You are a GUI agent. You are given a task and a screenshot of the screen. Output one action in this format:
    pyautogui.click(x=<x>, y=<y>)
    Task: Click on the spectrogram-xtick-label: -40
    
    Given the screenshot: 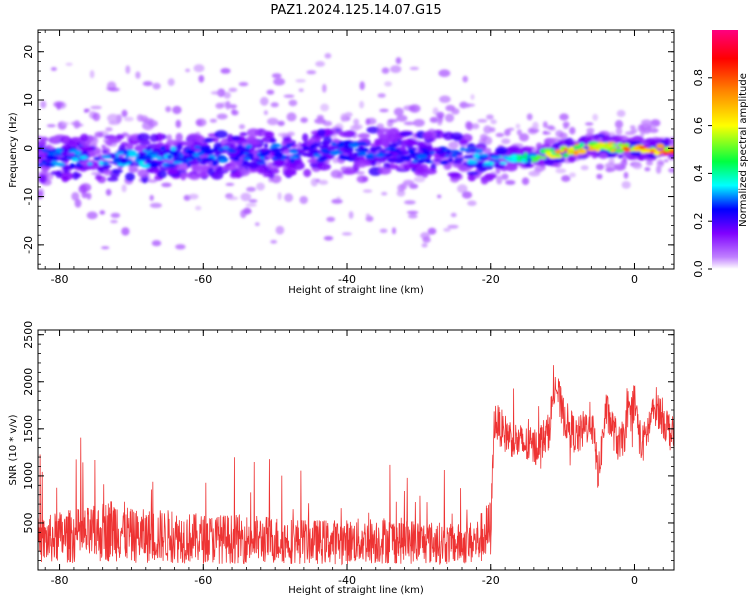 What is the action you would take?
    pyautogui.click(x=347, y=279)
    